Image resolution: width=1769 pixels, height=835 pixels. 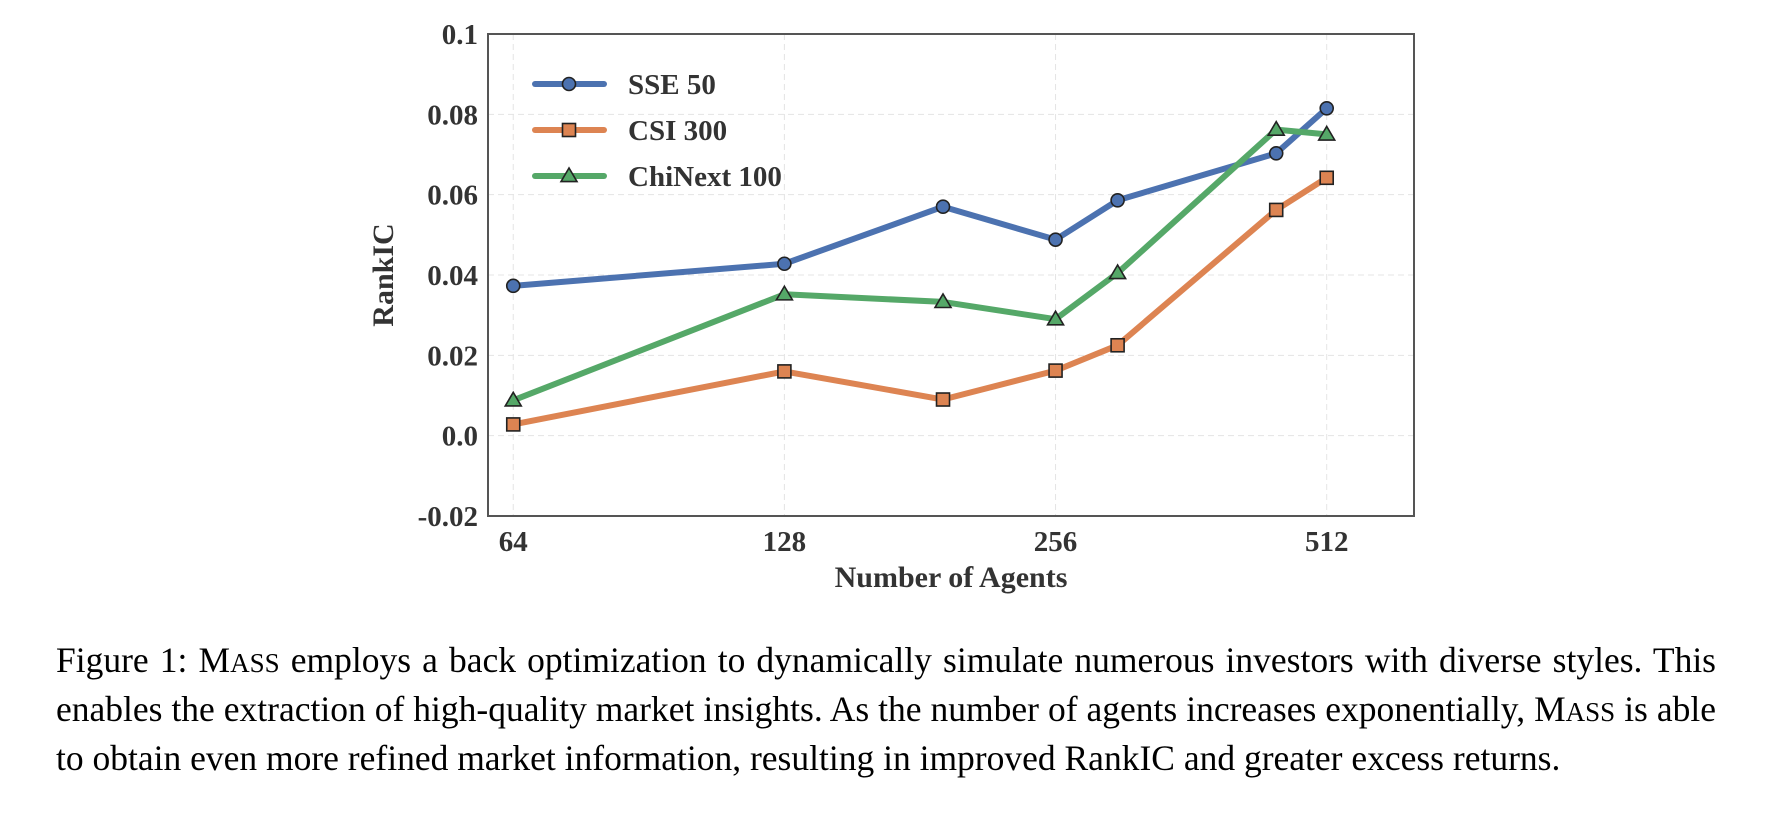 I want to click on legend-item-sse-50: SSE 50, so click(x=624, y=85).